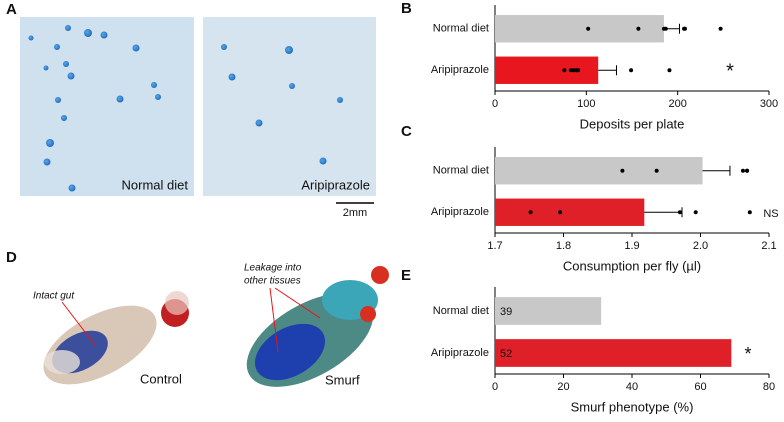 Image resolution: width=784 pixels, height=422 pixels. I want to click on x-tick-label: 200, so click(677, 104).